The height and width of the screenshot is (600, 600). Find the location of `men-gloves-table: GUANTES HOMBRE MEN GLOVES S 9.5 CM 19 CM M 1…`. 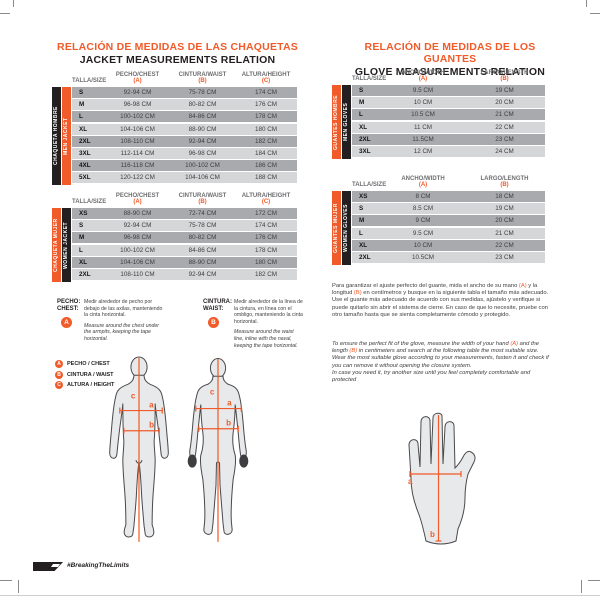

men-gloves-table: GUANTES HOMBRE MEN GLOVES S 9.5 CM 19 CM M 1… is located at coordinates (438, 122).